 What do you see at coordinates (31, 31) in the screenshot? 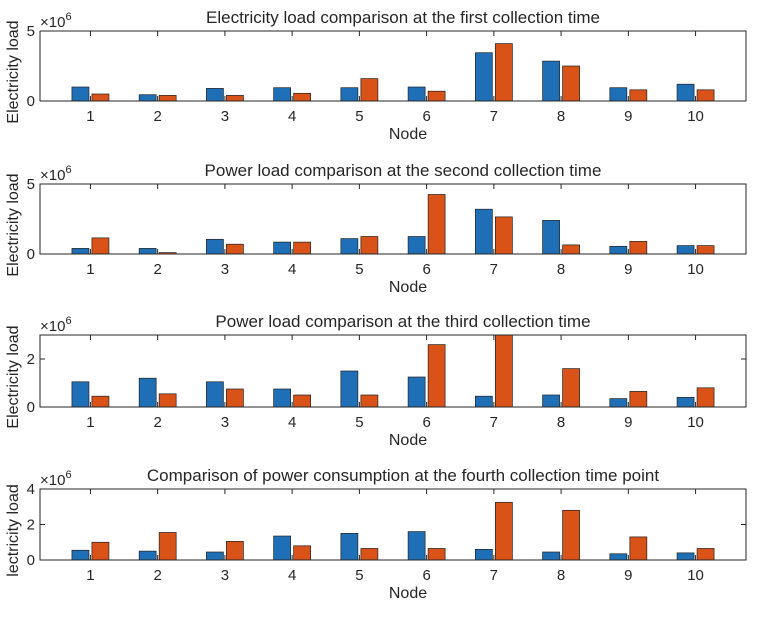
I see `y-tick-label: 5` at bounding box center [31, 31].